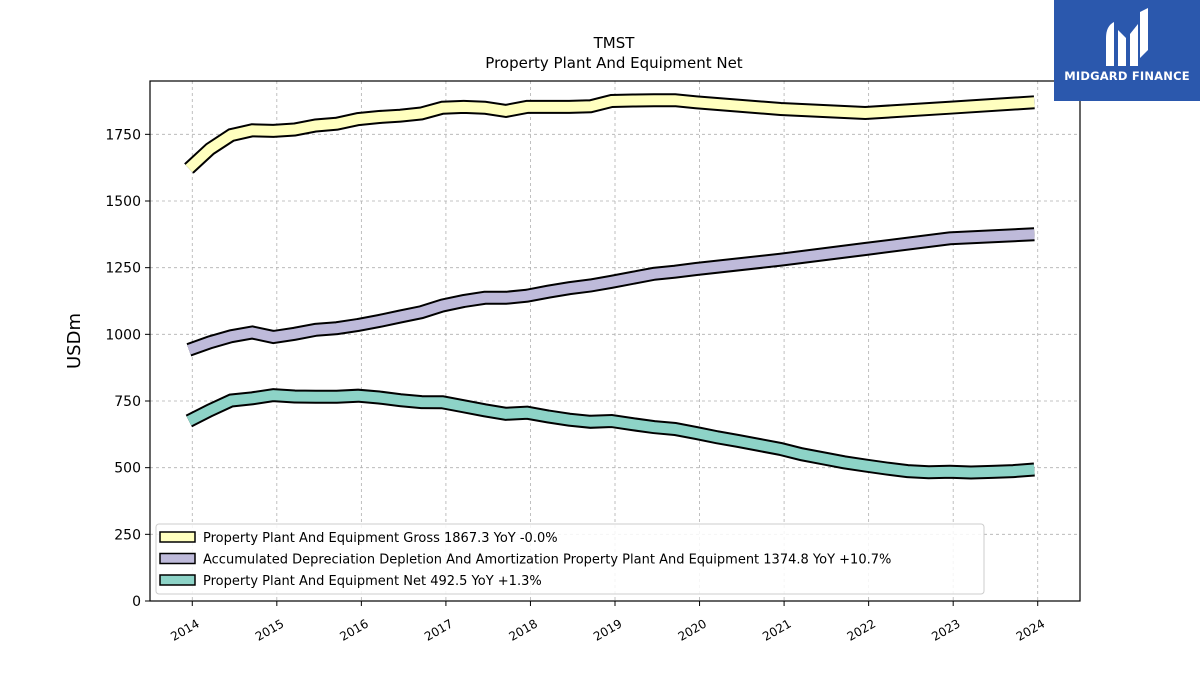 Image resolution: width=1200 pixels, height=675 pixels. What do you see at coordinates (692, 629) in the screenshot?
I see `x-tick-label: 2020` at bounding box center [692, 629].